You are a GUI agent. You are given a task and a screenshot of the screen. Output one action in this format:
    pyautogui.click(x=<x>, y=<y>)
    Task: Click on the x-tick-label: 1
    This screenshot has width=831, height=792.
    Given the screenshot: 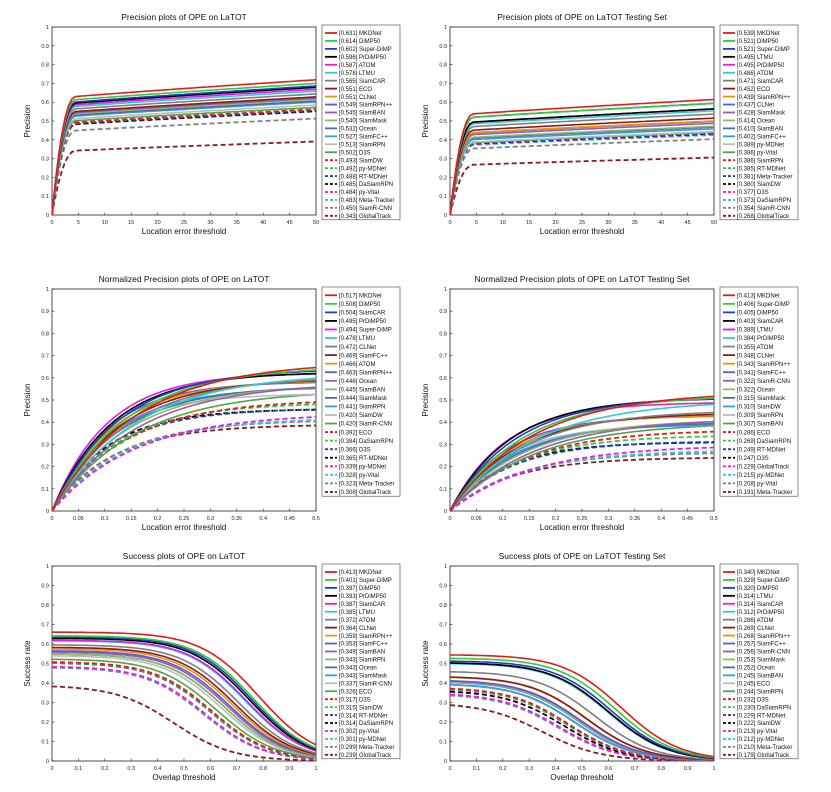 What is the action you would take?
    pyautogui.click(x=315, y=769)
    